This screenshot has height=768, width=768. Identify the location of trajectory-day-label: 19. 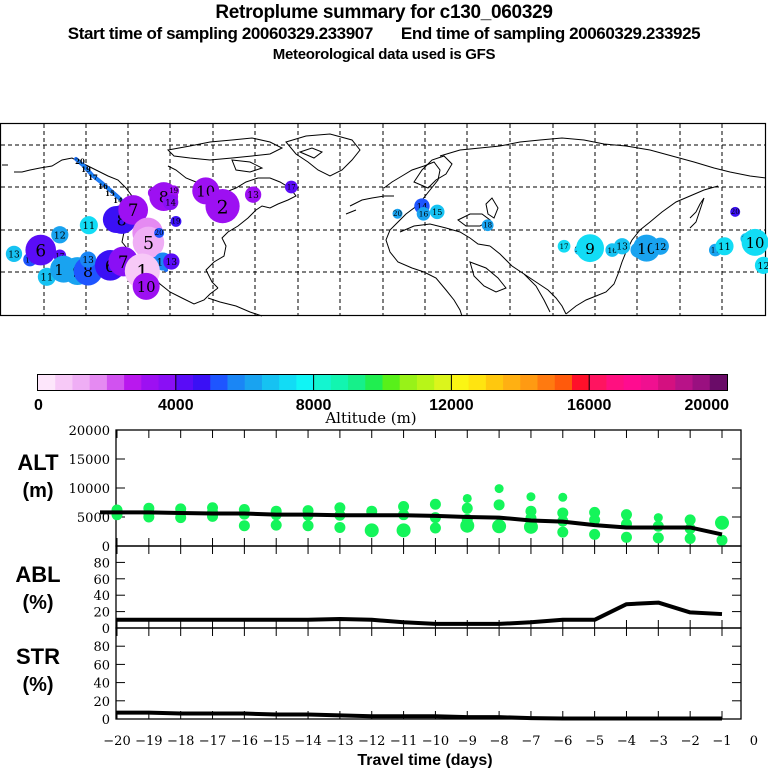
(86, 169).